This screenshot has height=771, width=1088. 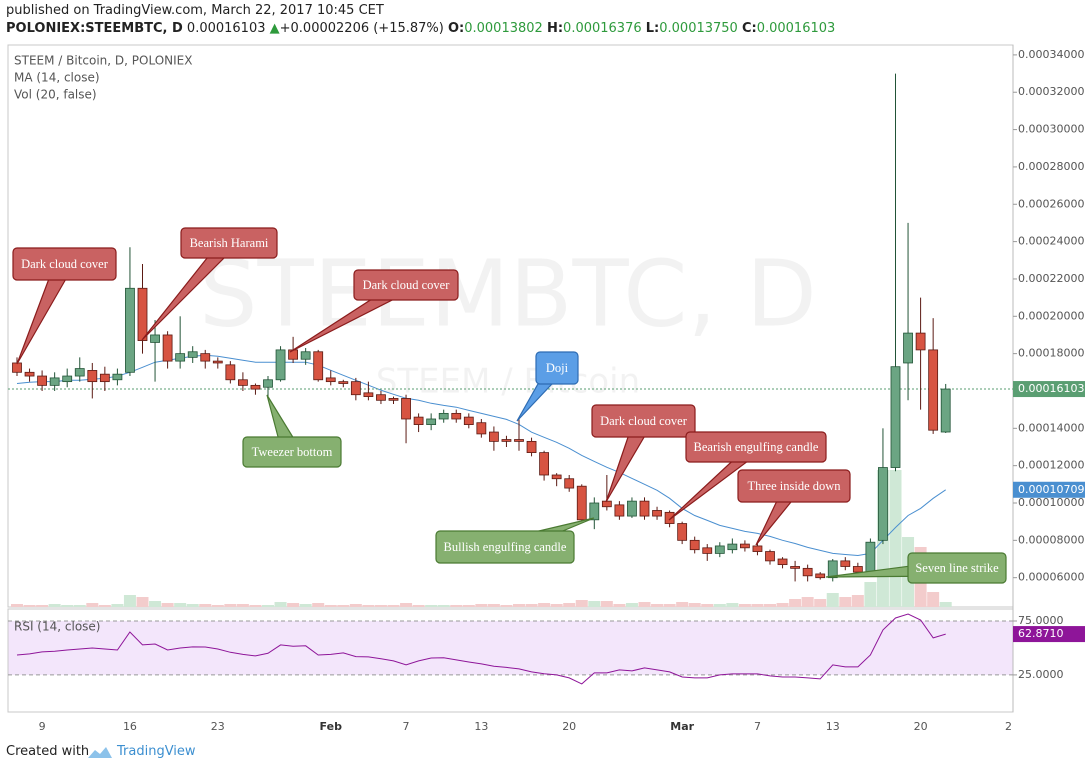 I want to click on x-tick-label: 9, so click(x=42, y=726).